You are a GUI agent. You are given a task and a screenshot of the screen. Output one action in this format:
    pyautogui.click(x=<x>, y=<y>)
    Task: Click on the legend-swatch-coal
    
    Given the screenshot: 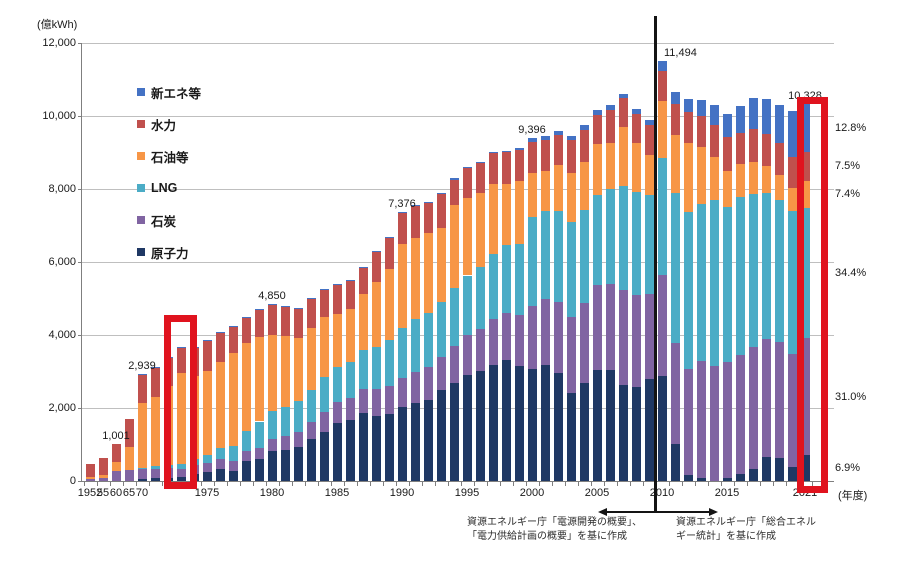 What is the action you would take?
    pyautogui.click(x=141, y=220)
    